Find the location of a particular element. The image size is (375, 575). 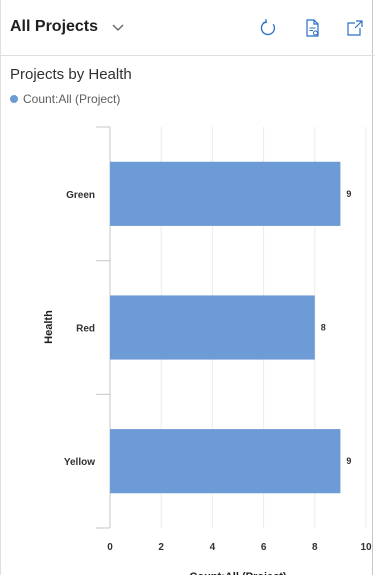

x-tick-label: 6 is located at coordinates (264, 547).